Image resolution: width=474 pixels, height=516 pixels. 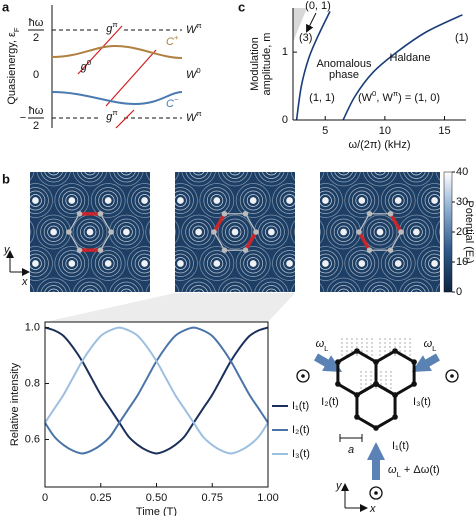 I want to click on bond, so click(x=250, y=223).